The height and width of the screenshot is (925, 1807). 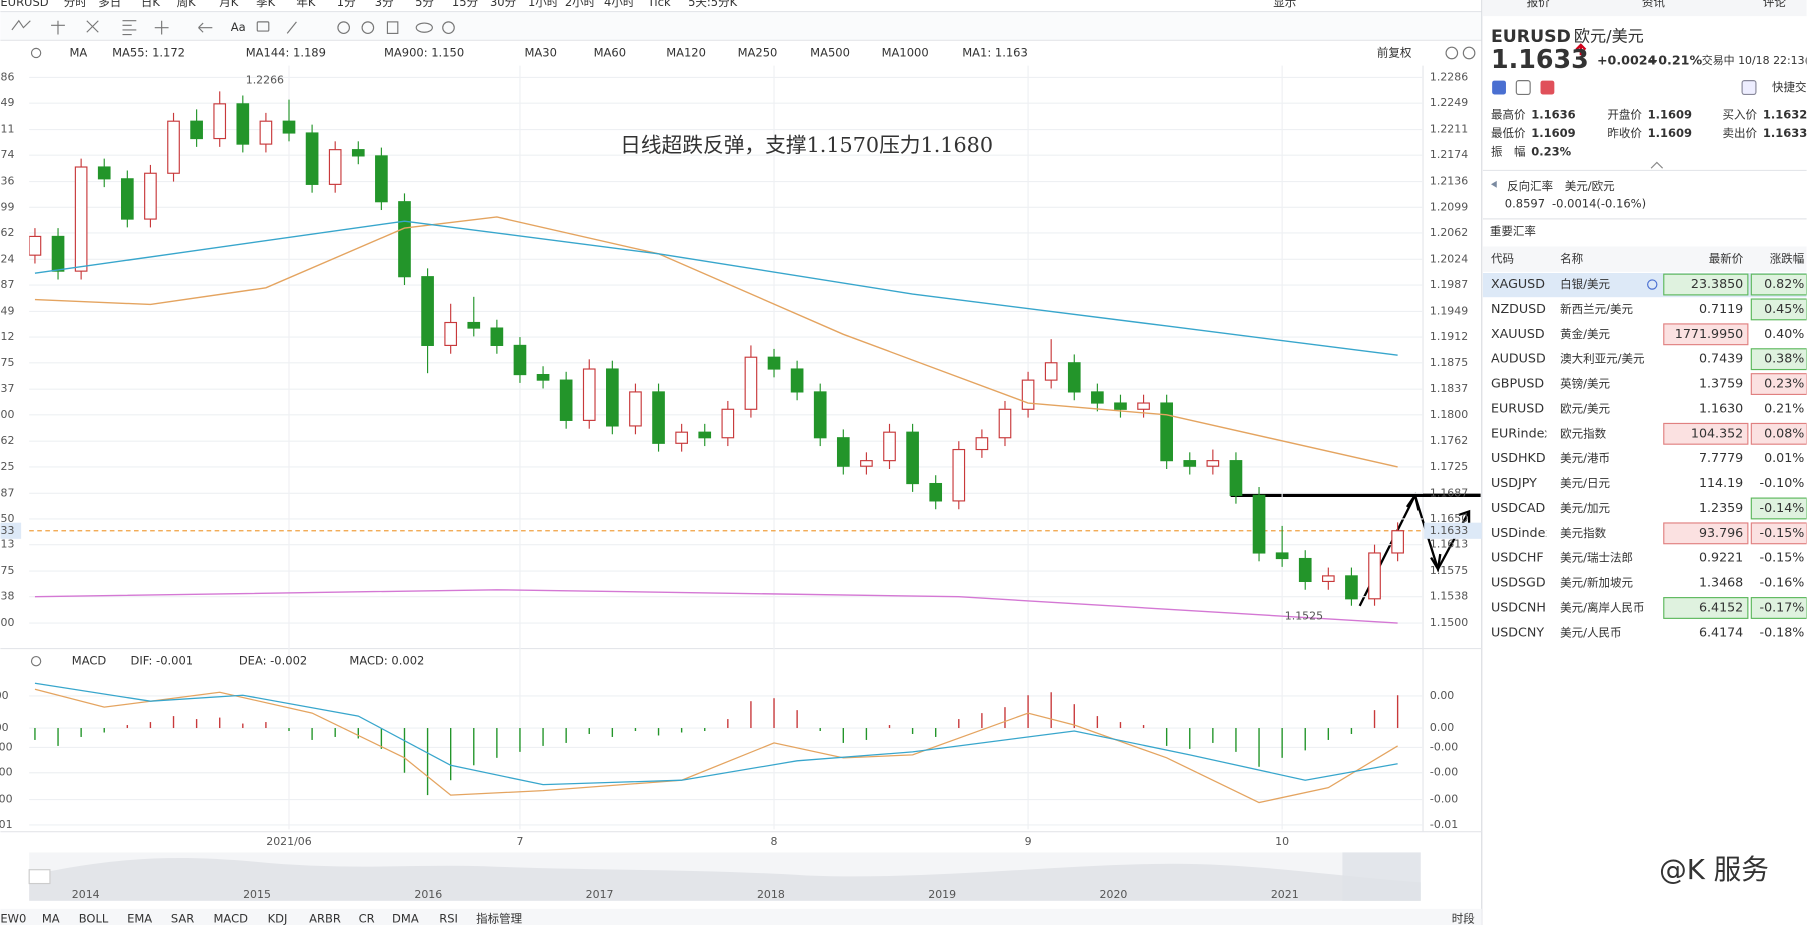 What do you see at coordinates (1782, 606) in the screenshot?
I see `row-change: -0.17%` at bounding box center [1782, 606].